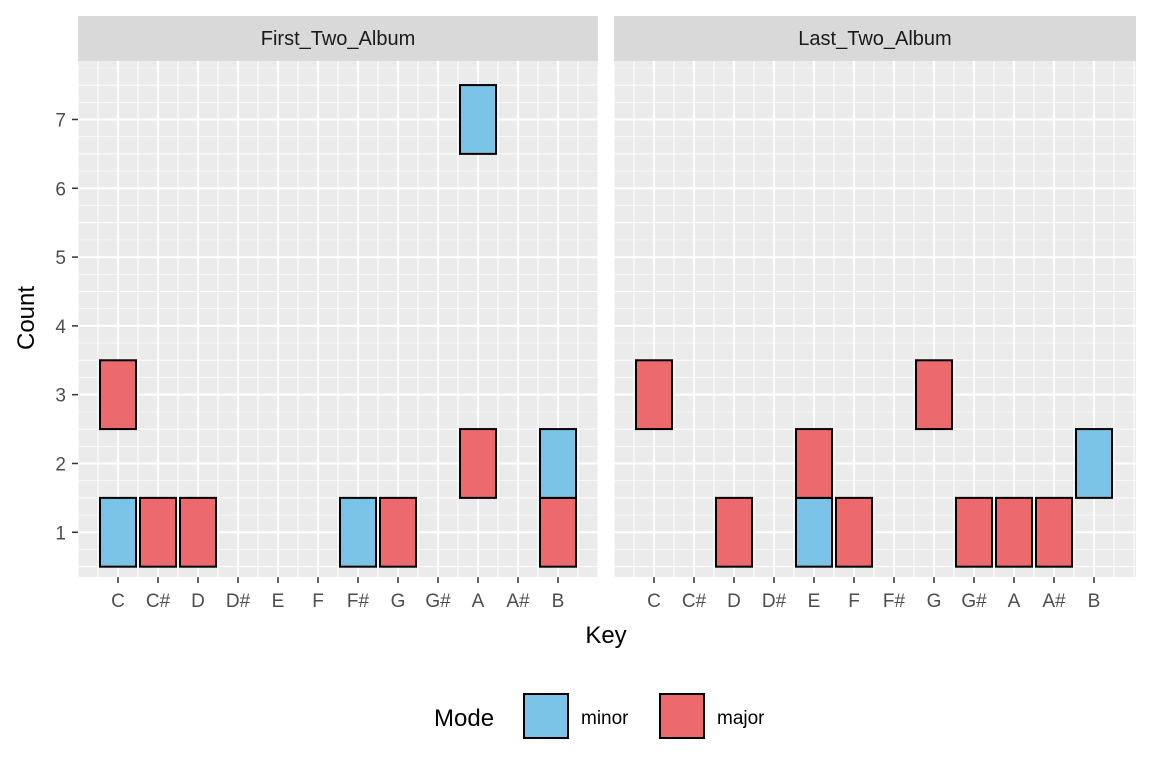 This screenshot has width=1152, height=768. Describe the element at coordinates (60, 120) in the screenshot. I see `y-tick-label: 7` at that location.